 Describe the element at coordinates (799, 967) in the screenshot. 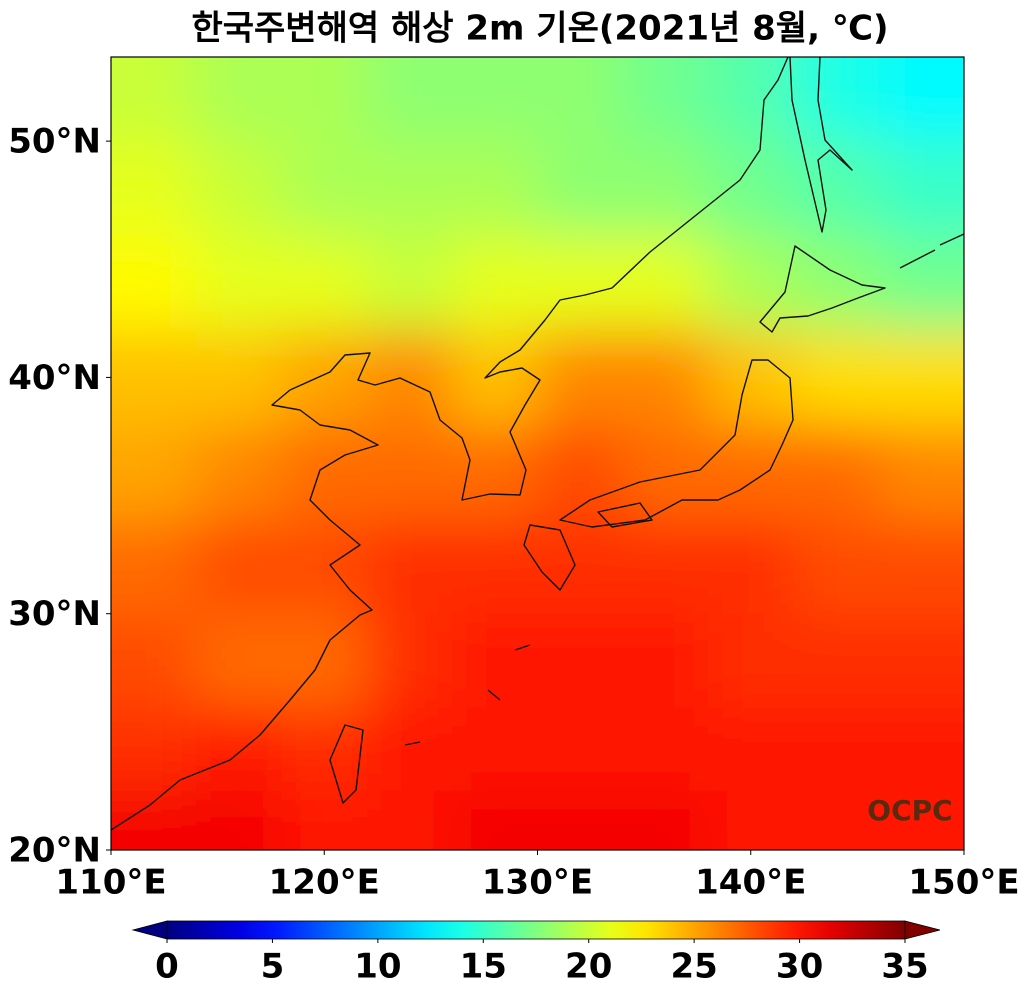

I see `colorbar-tick-label: 30` at that location.